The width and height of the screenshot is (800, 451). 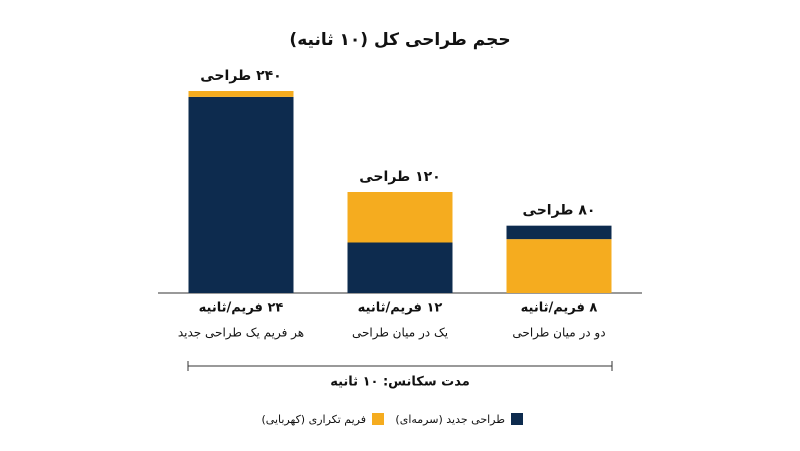 I want to click on chart-title: حجم طراحی کل (۱۰ ثانیه), so click(x=399, y=40).